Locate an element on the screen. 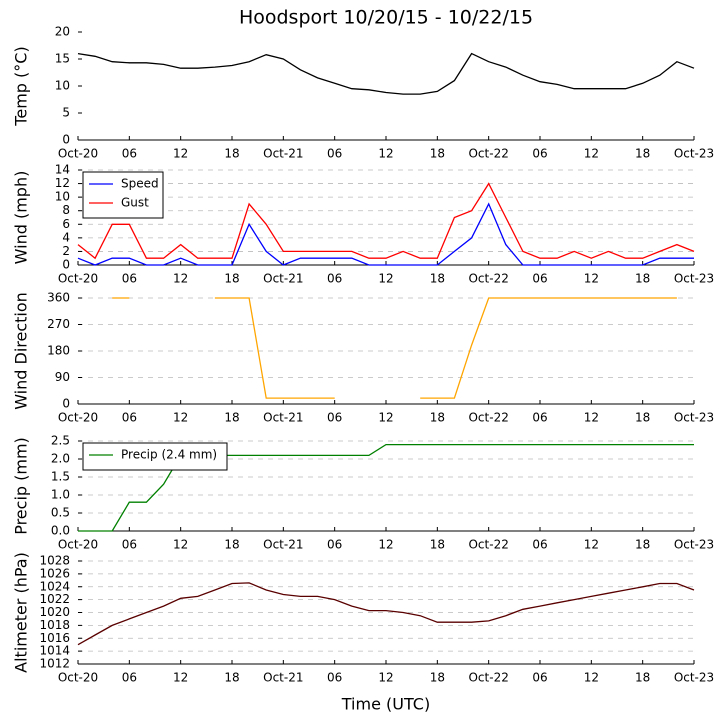  y-tick-label: 0.5 is located at coordinates (60, 513).